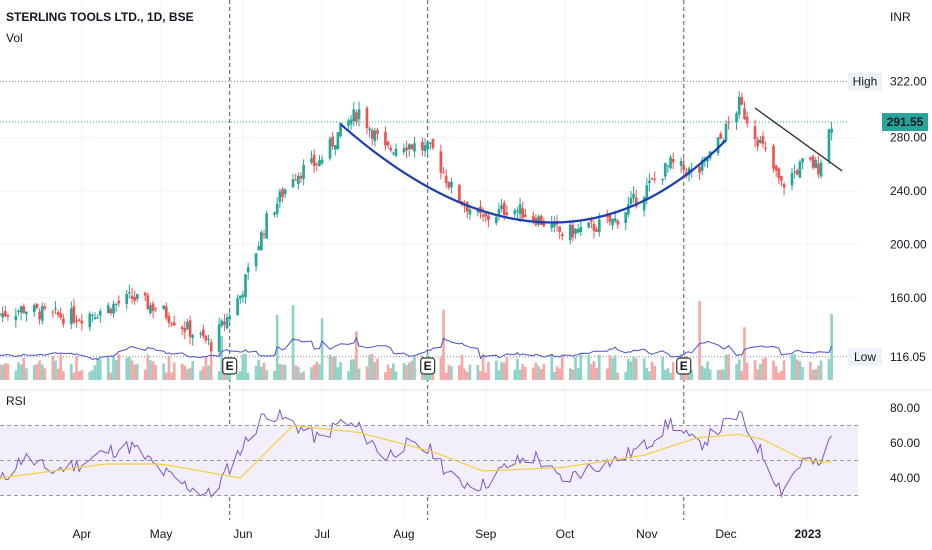 This screenshot has width=932, height=550. Describe the element at coordinates (908, 245) in the screenshot. I see `price-tick-label: 200.00` at that location.